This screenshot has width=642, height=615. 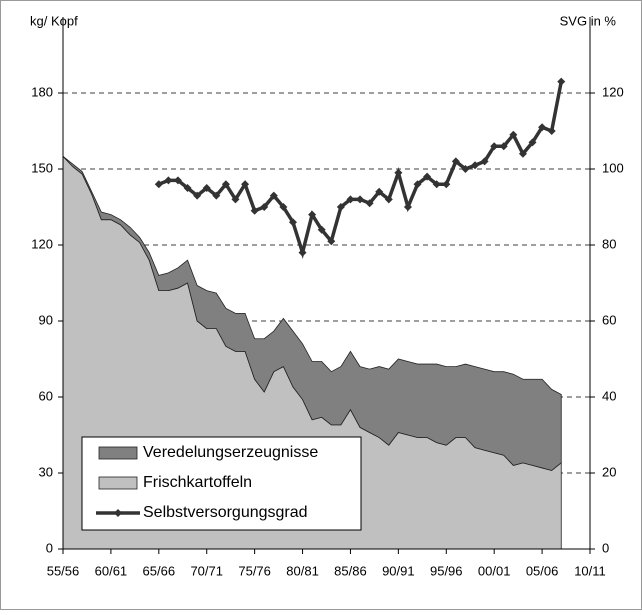 What do you see at coordinates (42, 167) in the screenshot?
I see `y-tick-label: 150` at bounding box center [42, 167].